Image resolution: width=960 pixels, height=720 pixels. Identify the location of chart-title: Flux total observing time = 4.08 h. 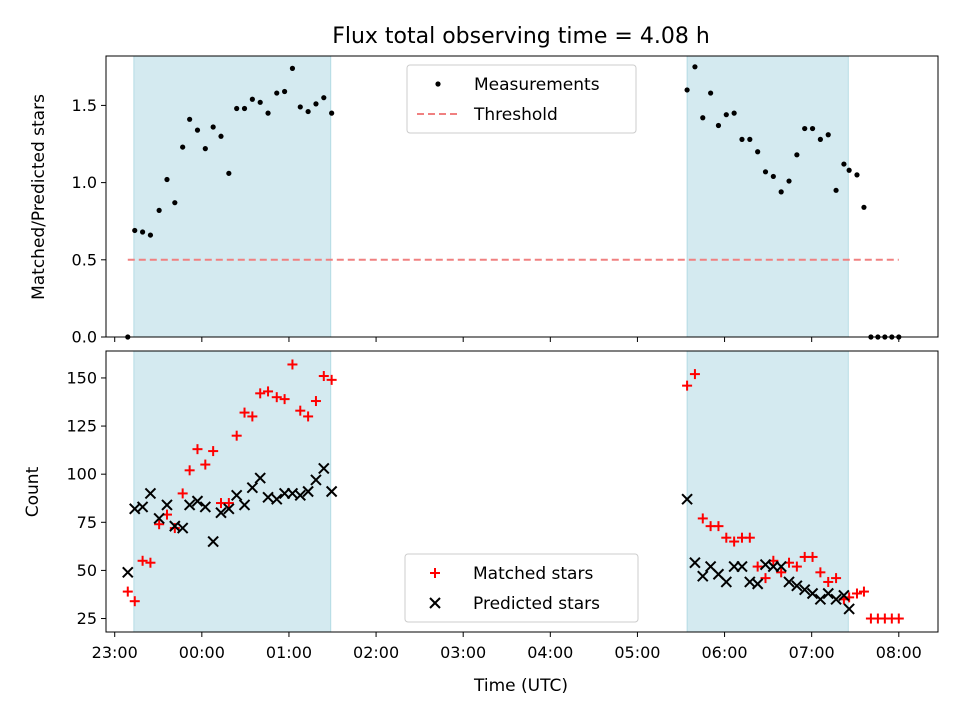
(521, 36).